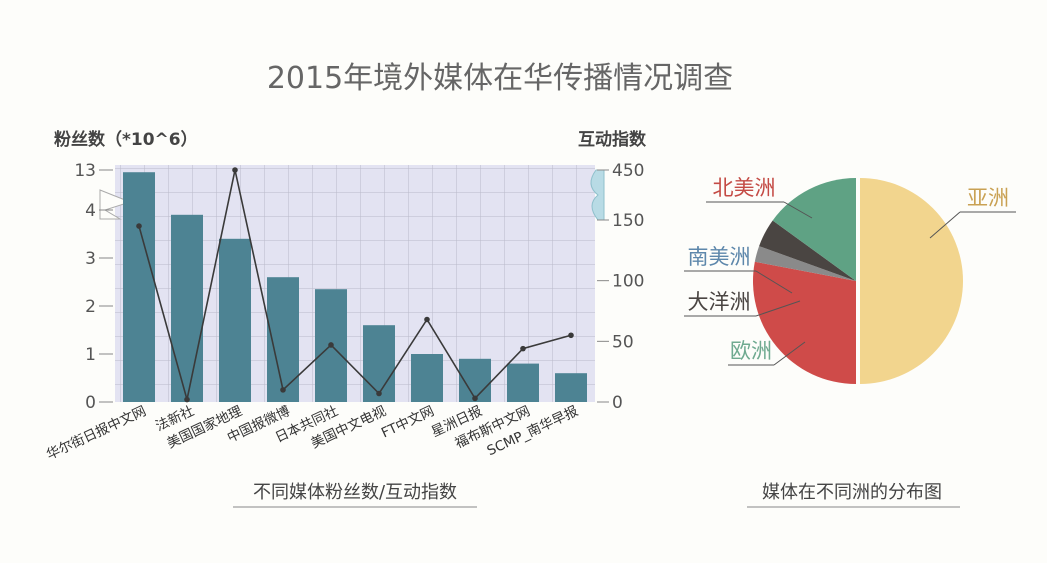  Describe the element at coordinates (90, 403) in the screenshot. I see `left-tick-label: 0` at that location.